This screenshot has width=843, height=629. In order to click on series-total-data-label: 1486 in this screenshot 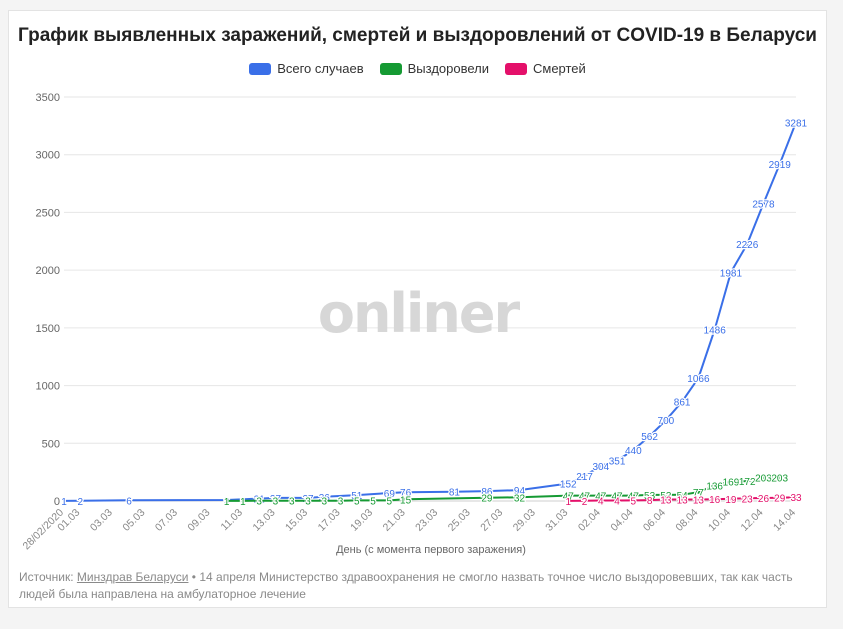, I will do `click(715, 330)`.